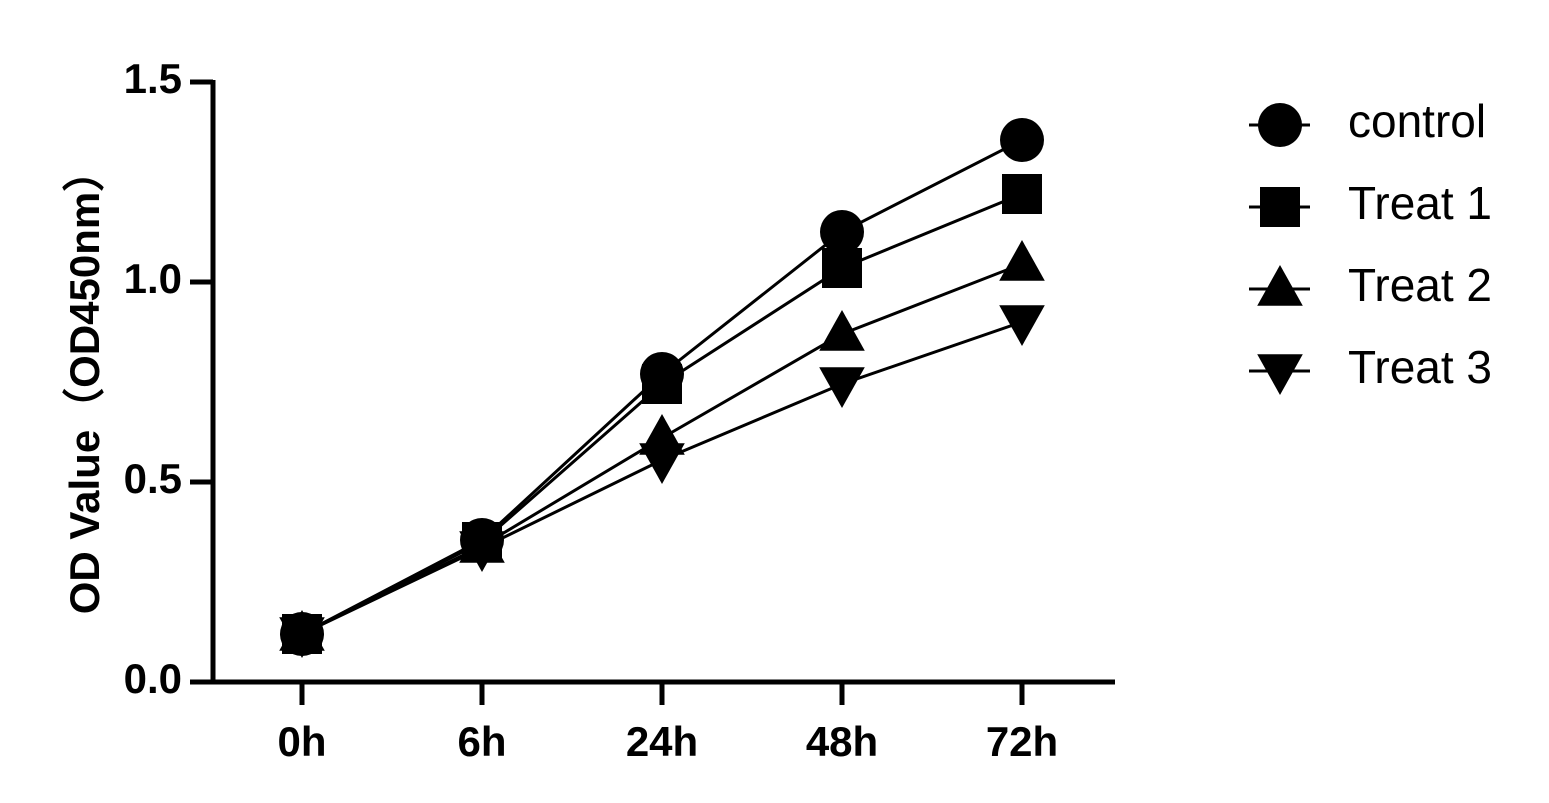  Describe the element at coordinates (153, 678) in the screenshot. I see `y-tick-label: 0.0` at that location.